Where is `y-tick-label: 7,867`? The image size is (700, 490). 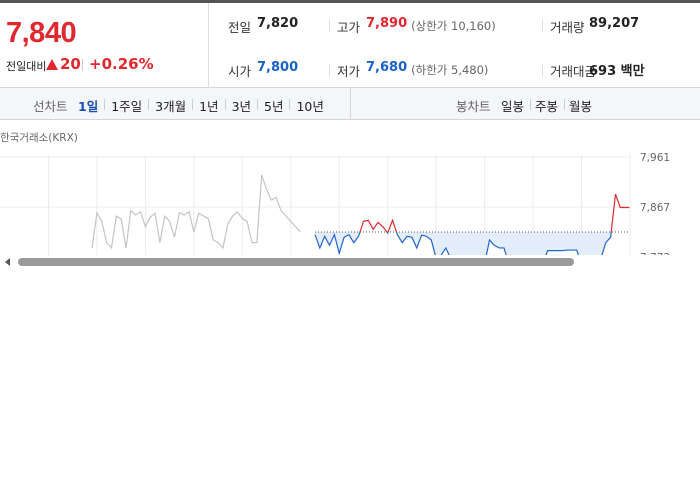
y-tick-label: 7,867 is located at coordinates (655, 208).